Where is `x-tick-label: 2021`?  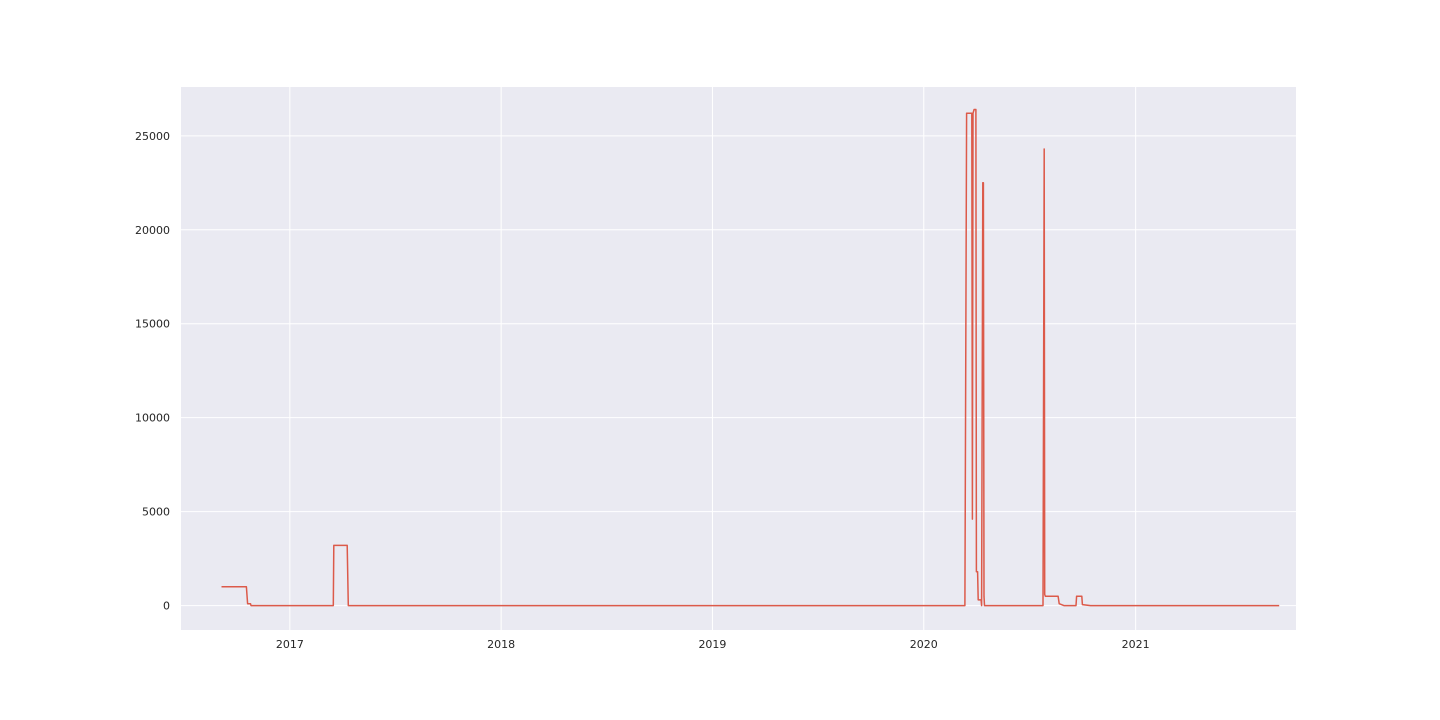 x-tick-label: 2021 is located at coordinates (1136, 644).